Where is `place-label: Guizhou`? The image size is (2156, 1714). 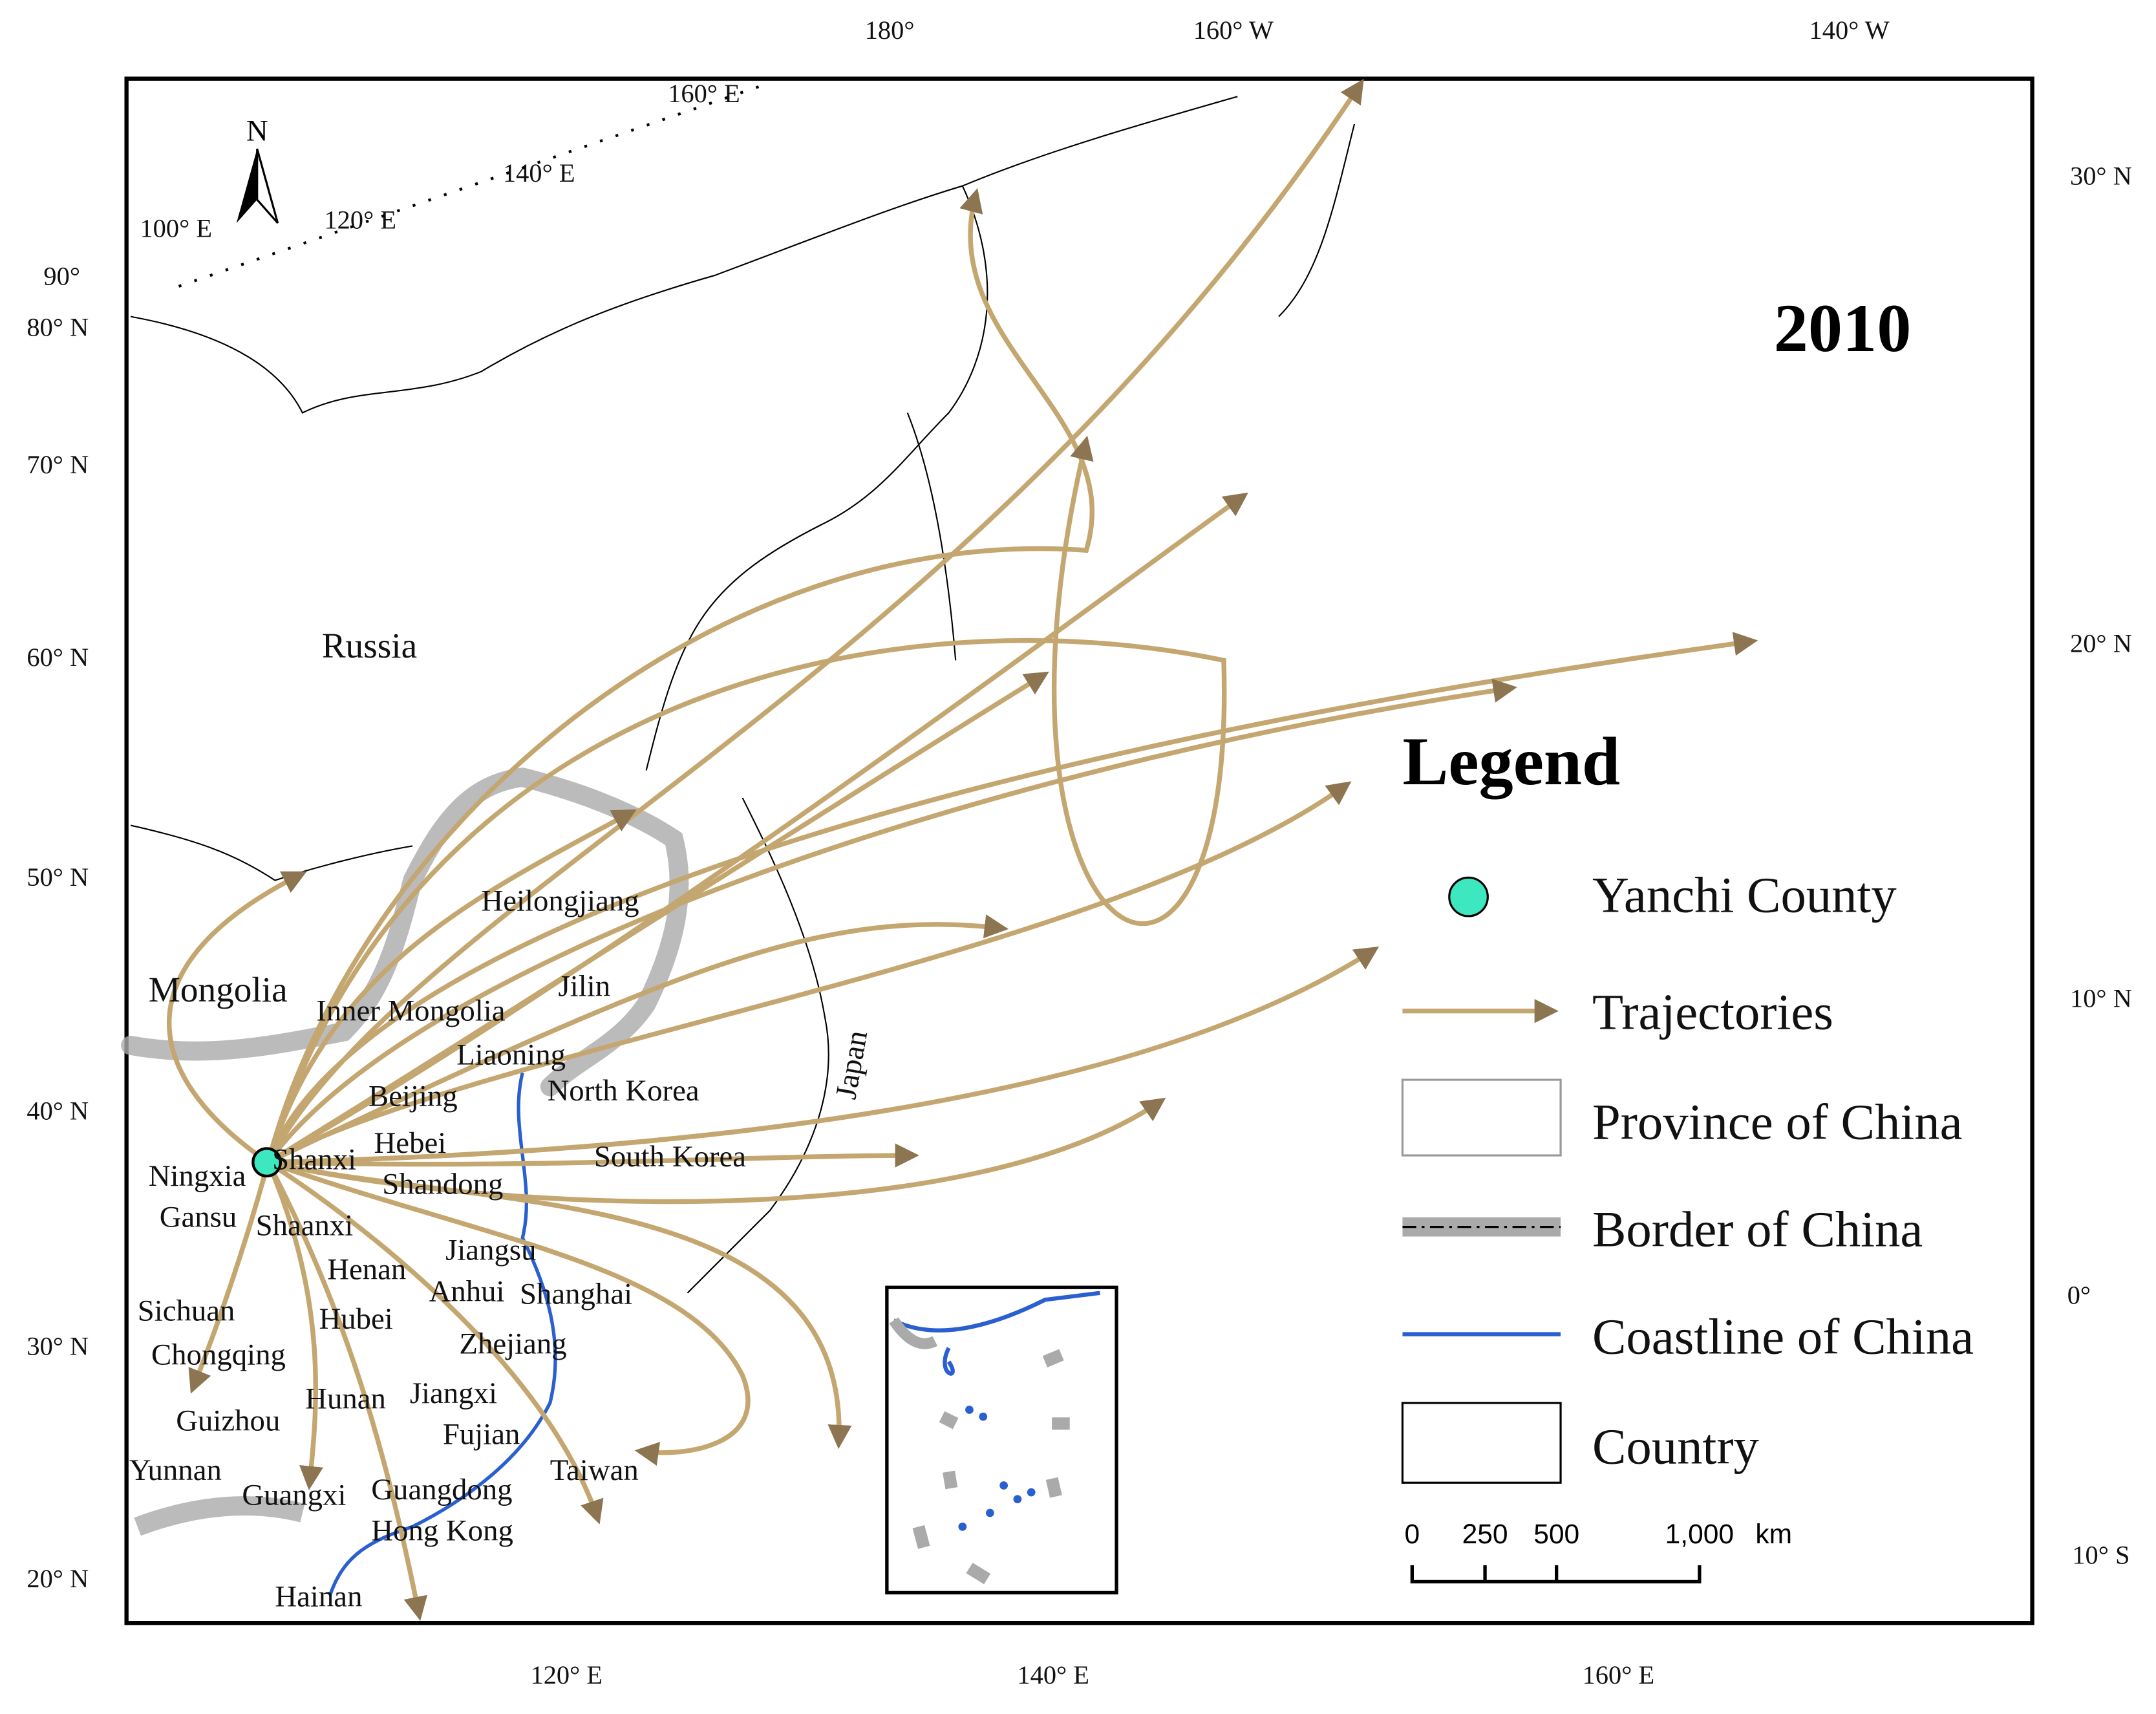
place-label: Guizhou is located at coordinates (228, 1420).